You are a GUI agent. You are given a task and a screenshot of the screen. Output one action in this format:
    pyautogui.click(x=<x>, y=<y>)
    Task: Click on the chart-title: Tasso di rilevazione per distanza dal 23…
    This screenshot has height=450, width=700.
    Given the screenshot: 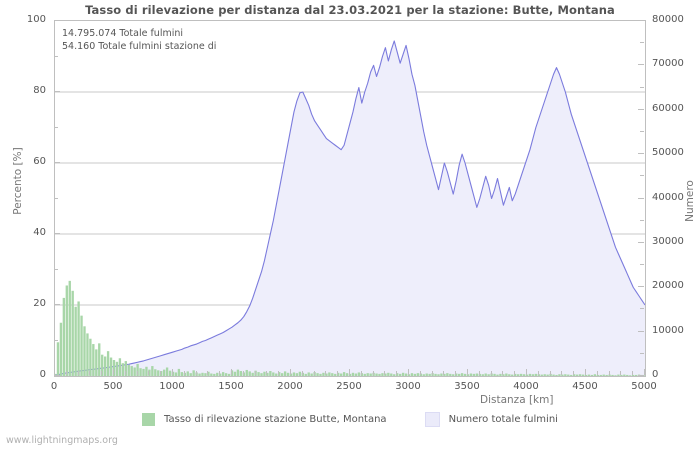 What is the action you would take?
    pyautogui.click(x=350, y=10)
    